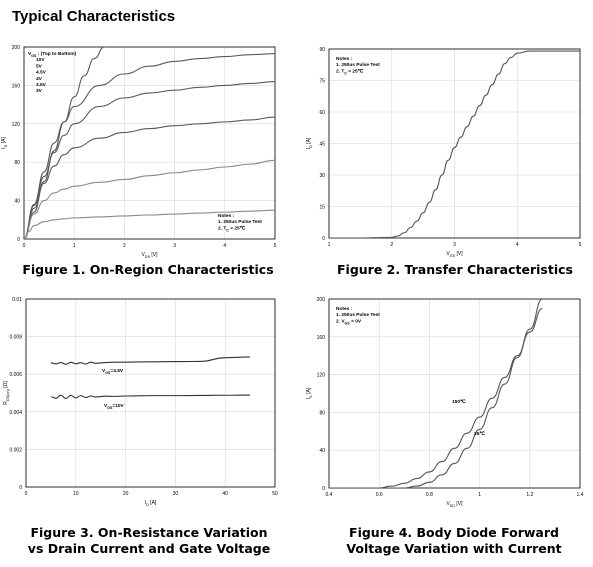 This screenshot has height=567, width=593. Describe the element at coordinates (39, 79) in the screenshot. I see `legend-entry: 4V` at that location.